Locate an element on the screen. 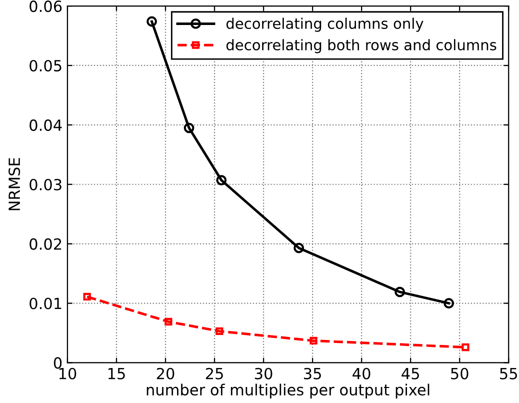 This screenshot has height=403, width=519. y-tick-label: 0 is located at coordinates (58, 363).